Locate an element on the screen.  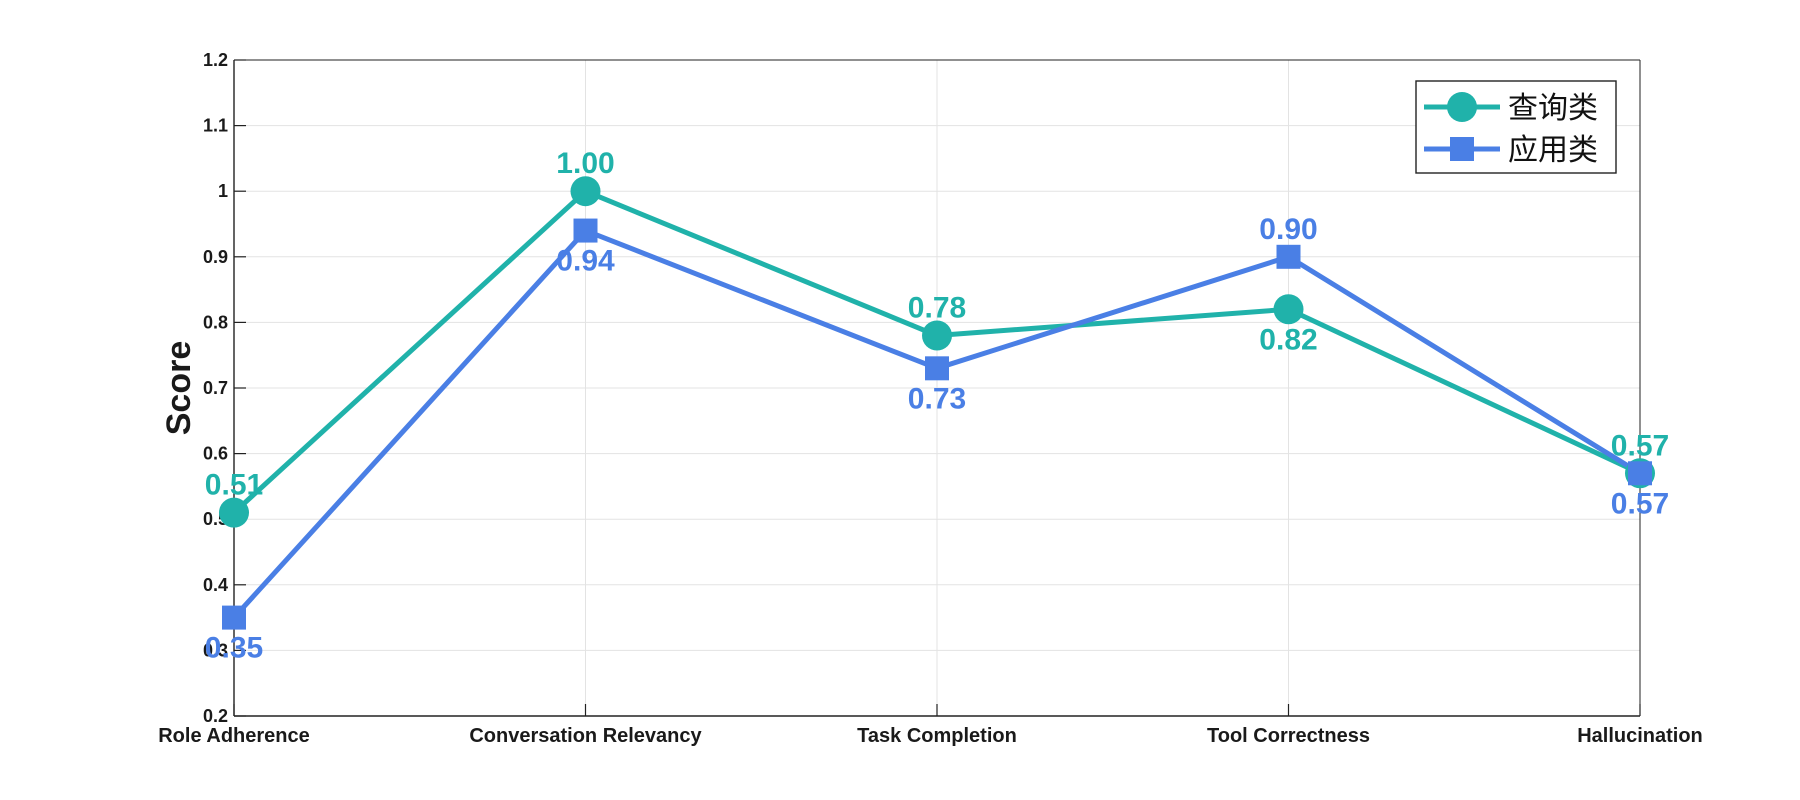
x-tick-label: Conversation Relevancy is located at coordinates (585, 736).